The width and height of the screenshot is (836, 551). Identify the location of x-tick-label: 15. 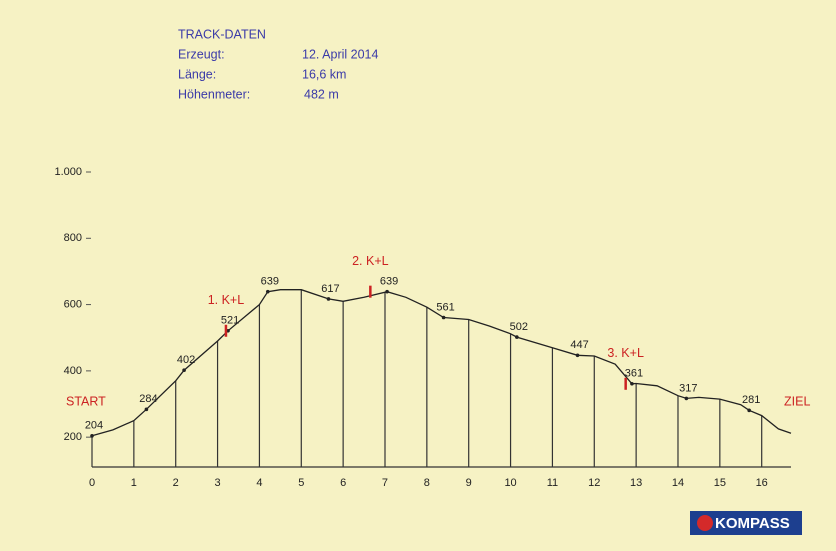
(720, 483).